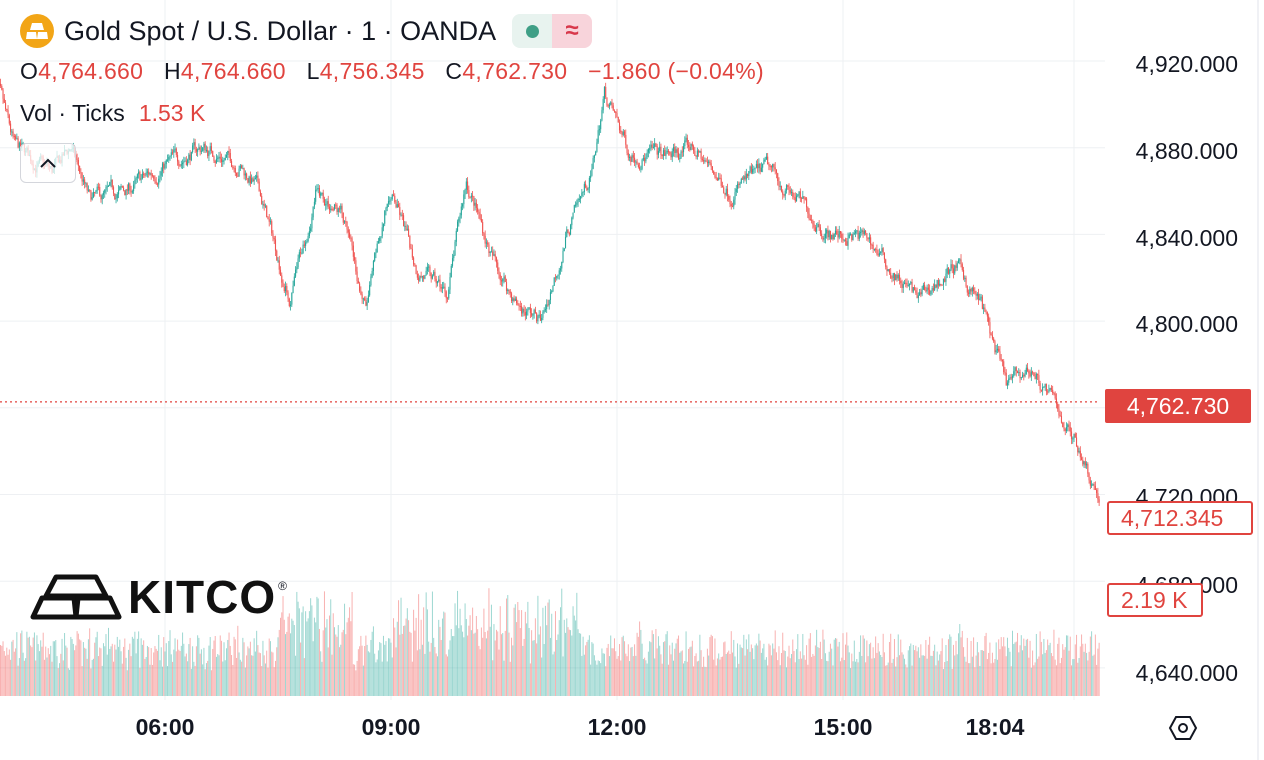 The image size is (1264, 760). I want to click on kitco-wordmark: KITCO, so click(202, 597).